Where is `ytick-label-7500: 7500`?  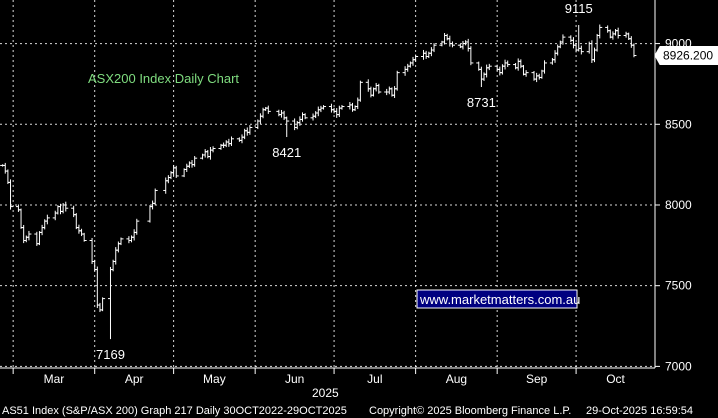
ytick-label-7500: 7500 is located at coordinates (678, 286).